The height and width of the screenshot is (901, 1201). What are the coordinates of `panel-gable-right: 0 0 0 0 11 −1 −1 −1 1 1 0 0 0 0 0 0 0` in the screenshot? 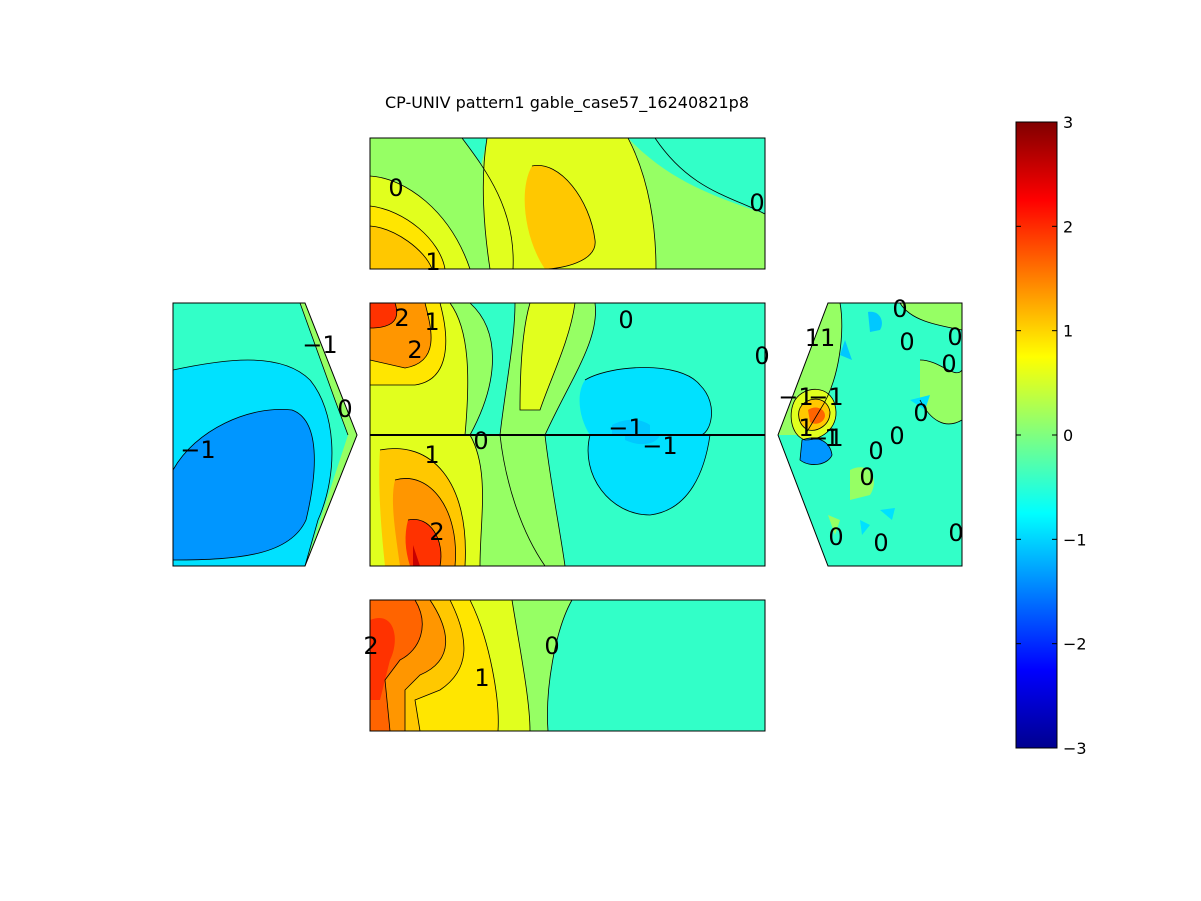 It's located at (870, 431).